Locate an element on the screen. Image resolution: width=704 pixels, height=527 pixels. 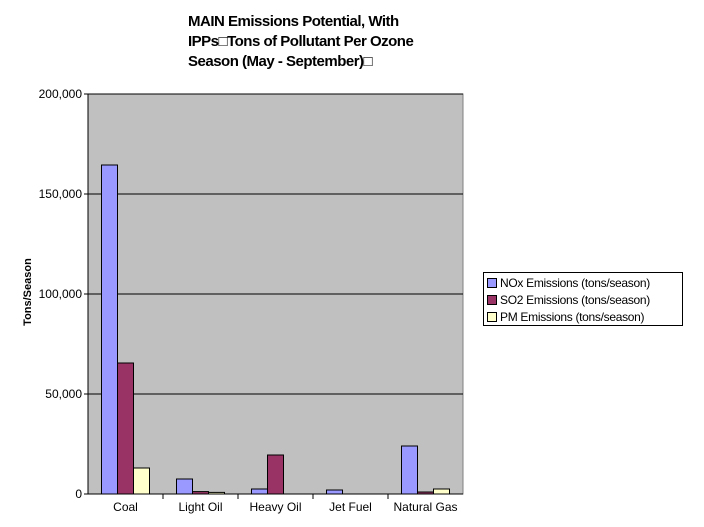
chart-title-line-1: MAIN Emissions Potential, With is located at coordinates (293, 21).